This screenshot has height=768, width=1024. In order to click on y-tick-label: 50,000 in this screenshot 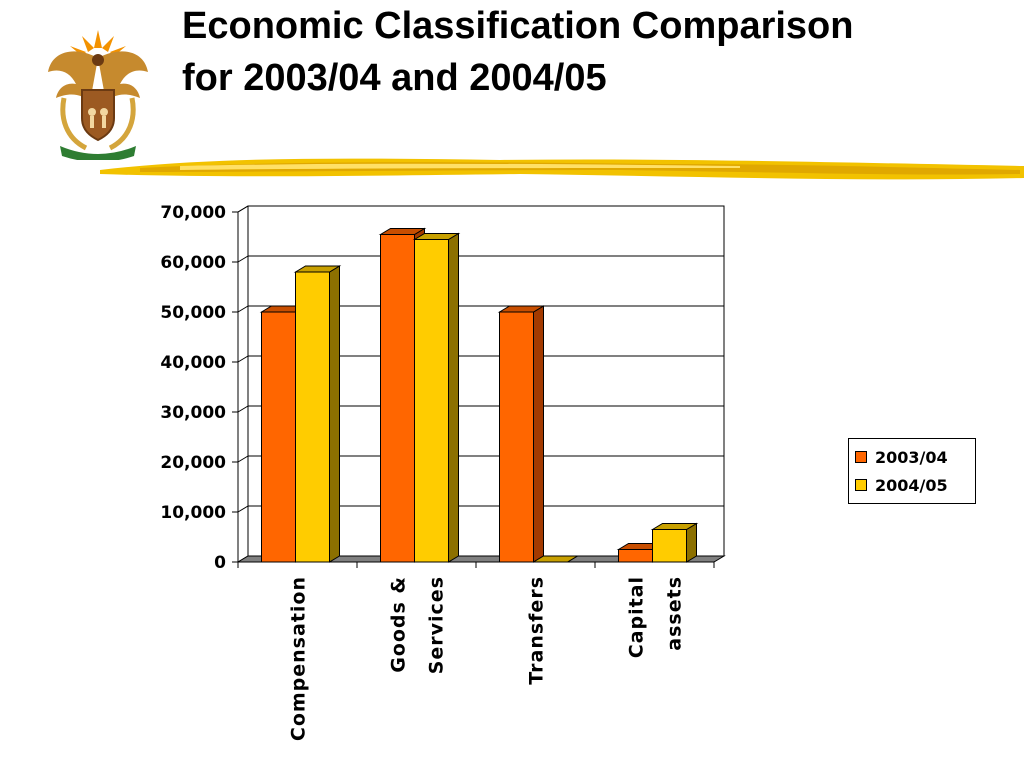, I will do `click(193, 313)`.